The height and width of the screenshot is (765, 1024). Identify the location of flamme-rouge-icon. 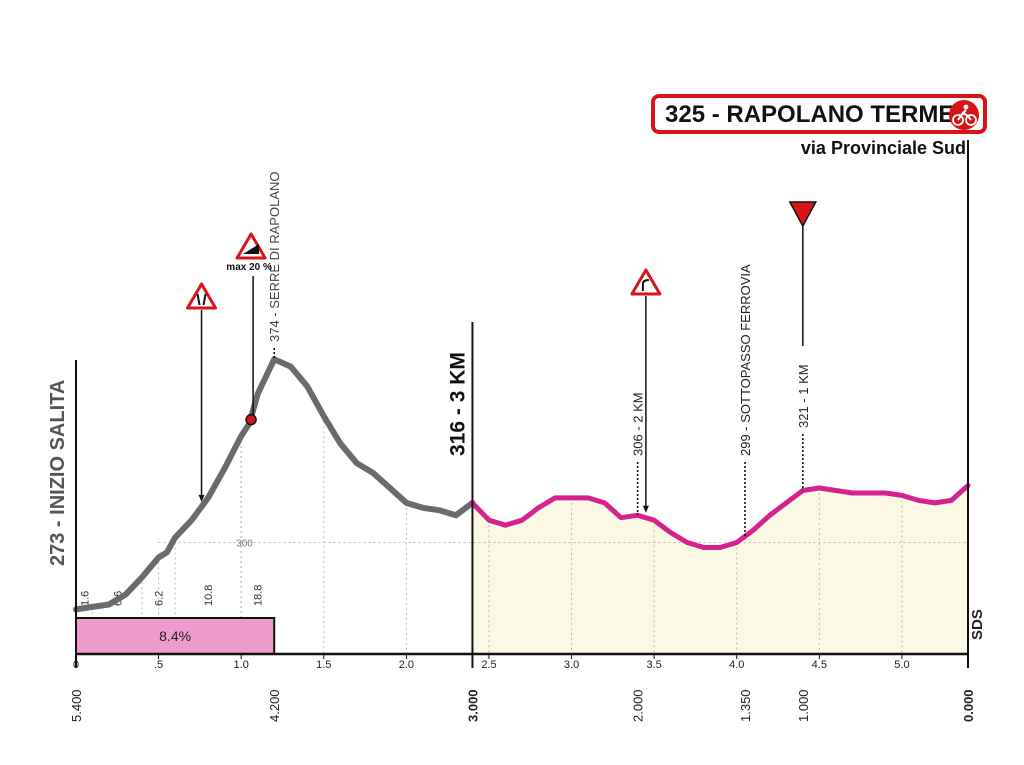
(803, 214).